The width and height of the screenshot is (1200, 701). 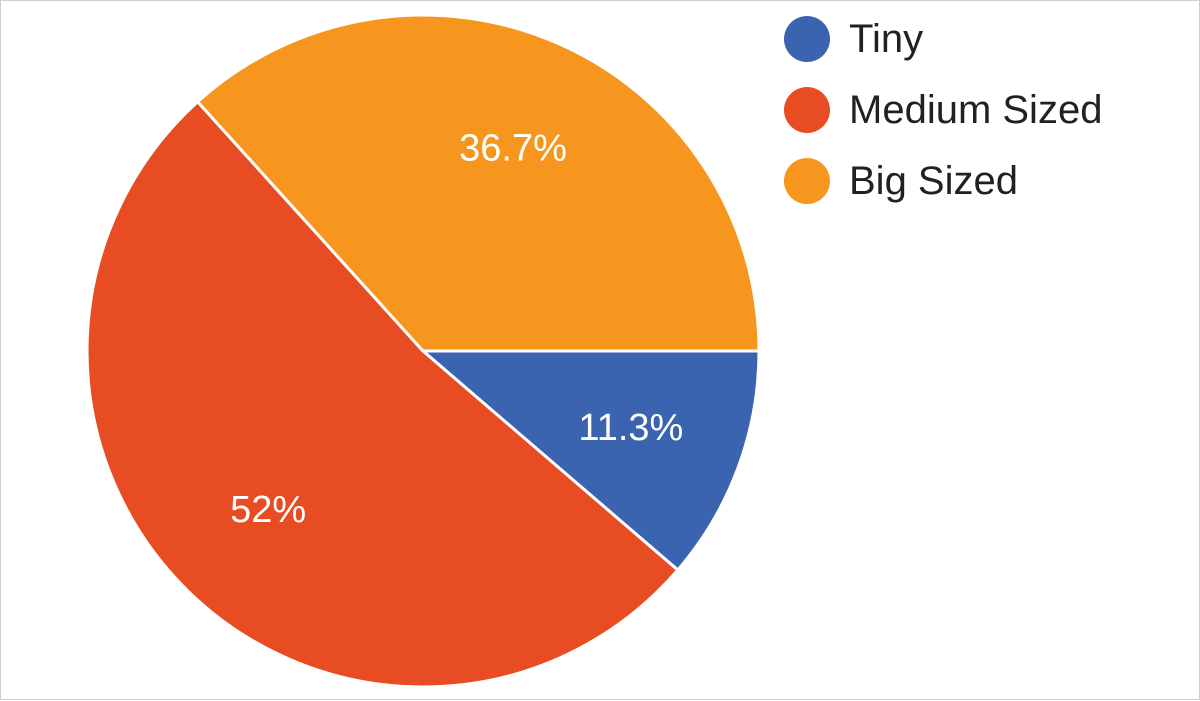 What do you see at coordinates (630, 428) in the screenshot?
I see `slice-label-tiny: 11.3%` at bounding box center [630, 428].